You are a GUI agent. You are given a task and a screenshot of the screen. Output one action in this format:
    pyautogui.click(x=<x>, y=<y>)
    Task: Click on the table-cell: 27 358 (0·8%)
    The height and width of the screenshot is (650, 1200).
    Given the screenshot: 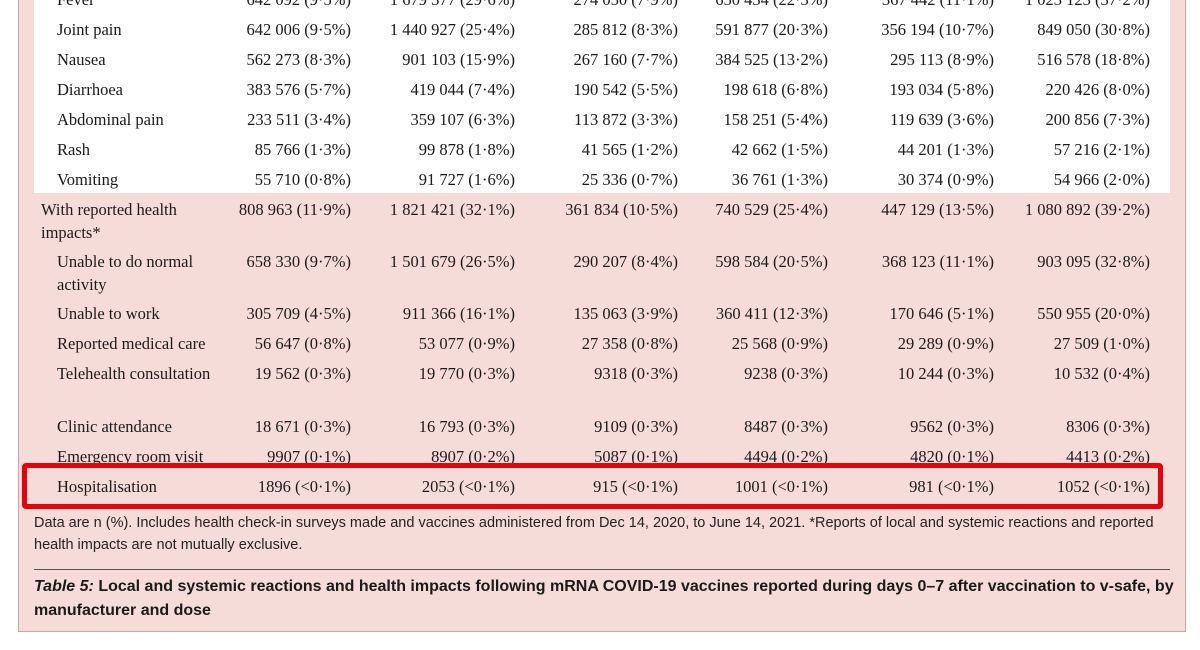 What is the action you would take?
    pyautogui.click(x=629, y=343)
    